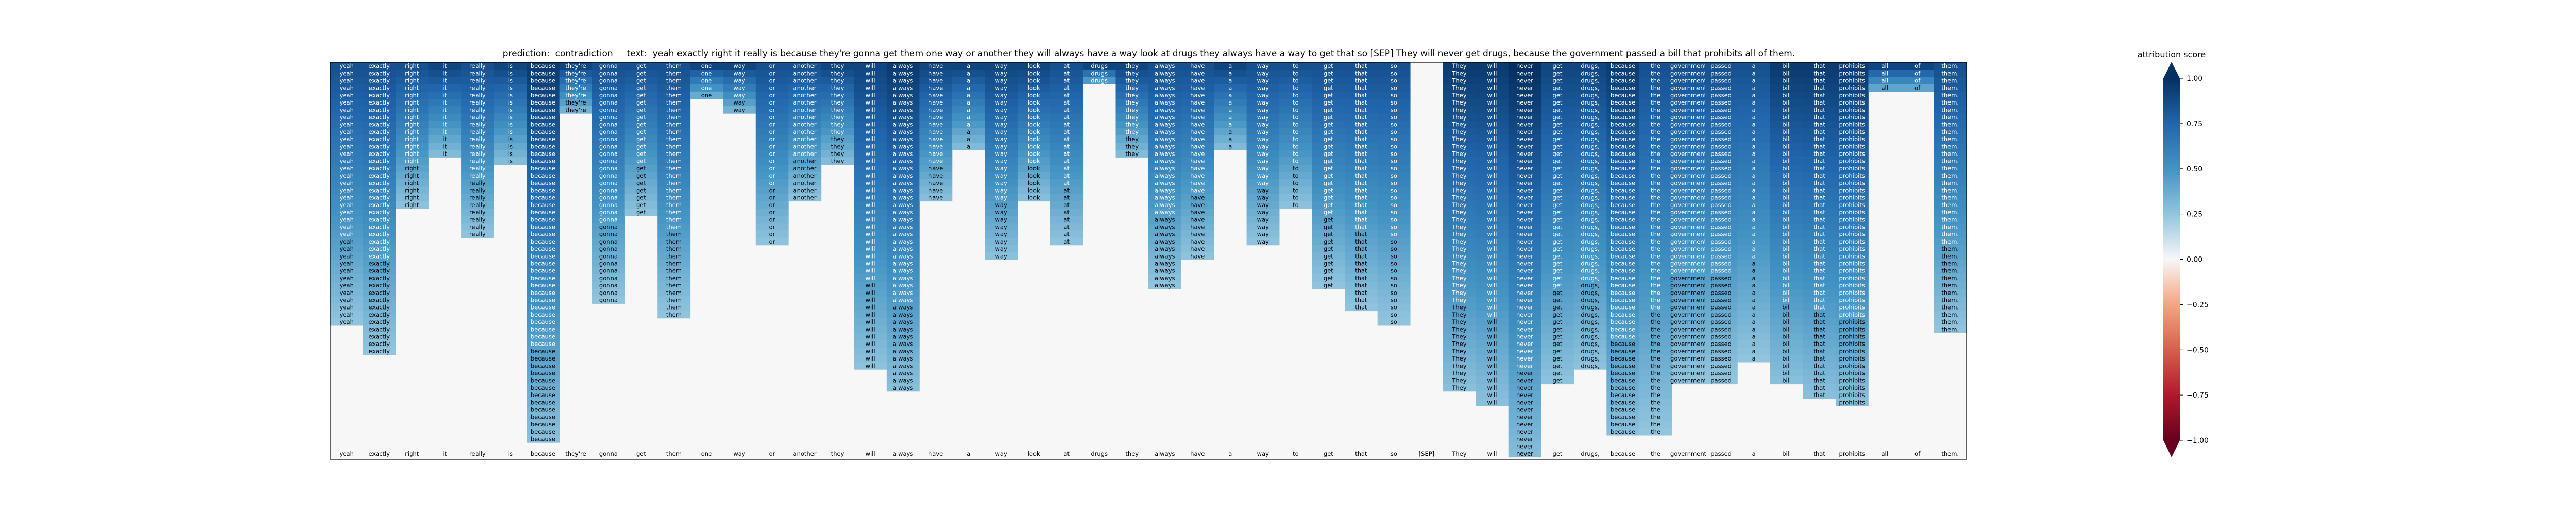 The height and width of the screenshot is (515, 2576). I want to click on cell-token-label: really, so click(478, 146).